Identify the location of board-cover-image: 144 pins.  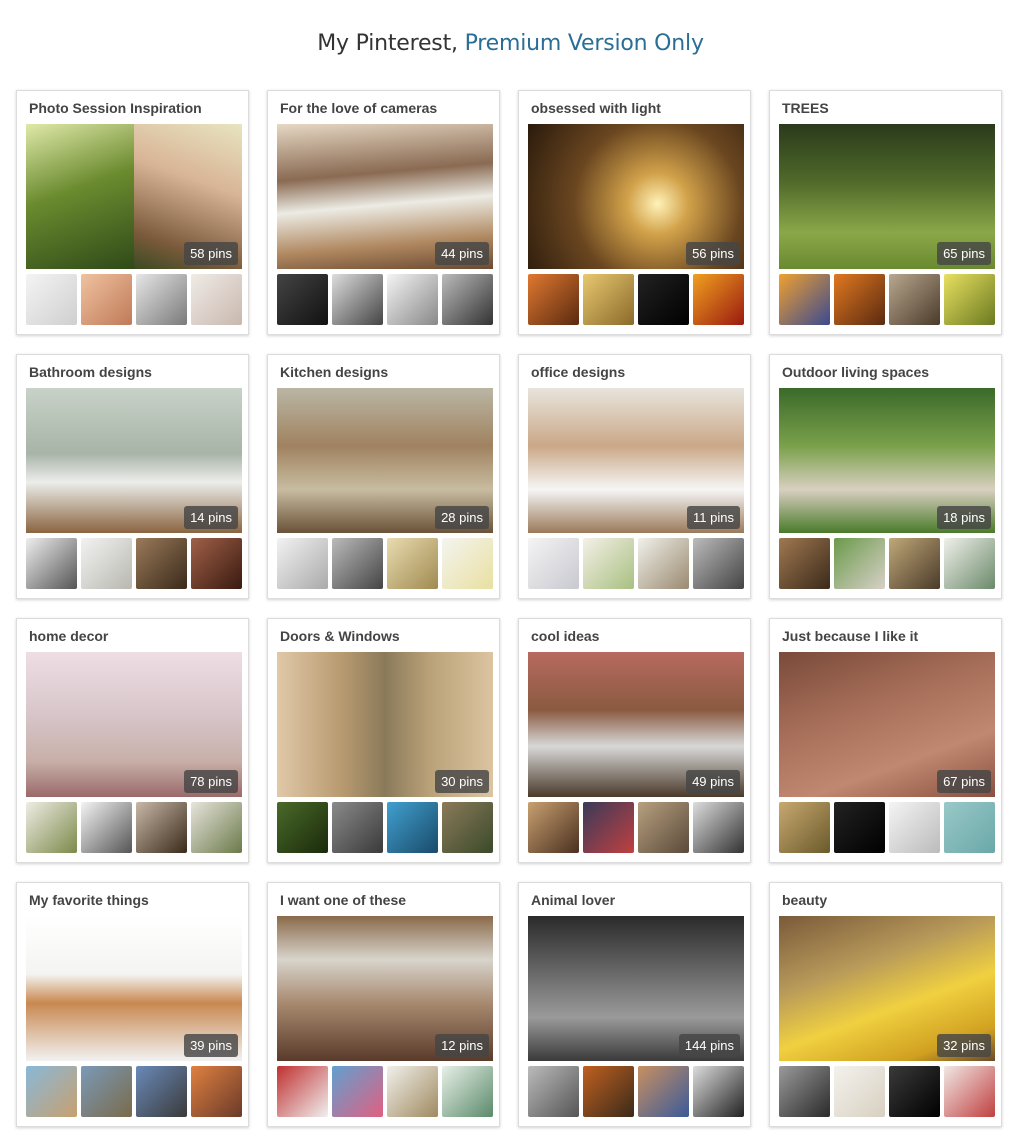
(636, 988).